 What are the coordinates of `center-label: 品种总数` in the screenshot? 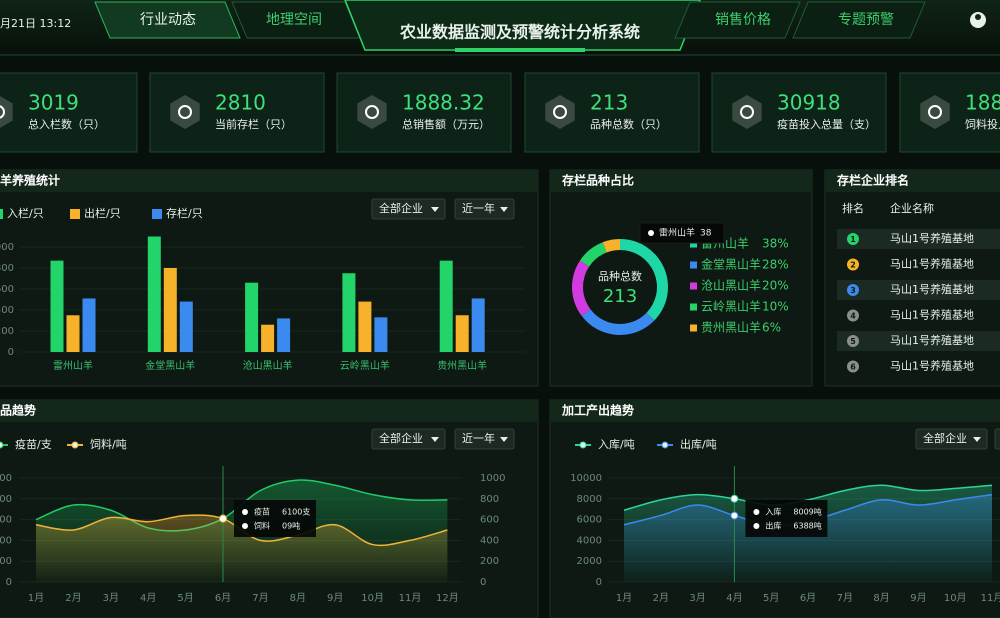 It's located at (620, 276).